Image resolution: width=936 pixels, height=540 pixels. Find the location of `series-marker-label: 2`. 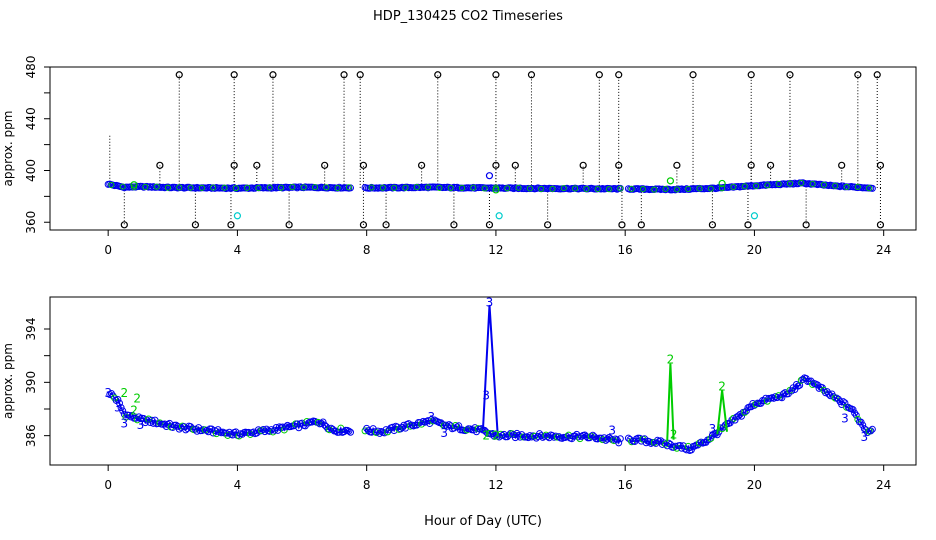

series-marker-label: 2 is located at coordinates (722, 386).